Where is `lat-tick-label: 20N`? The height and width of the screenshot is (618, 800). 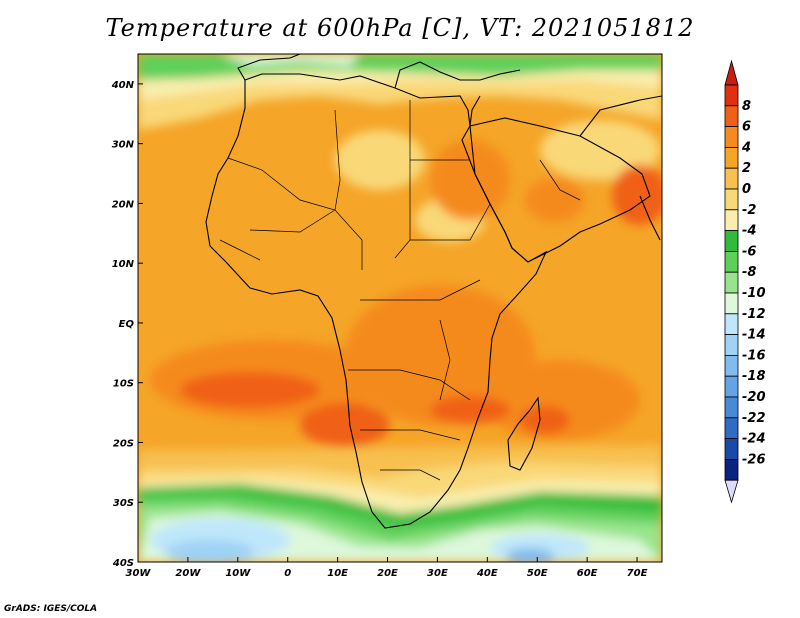
lat-tick-label: 20N is located at coordinates (123, 204).